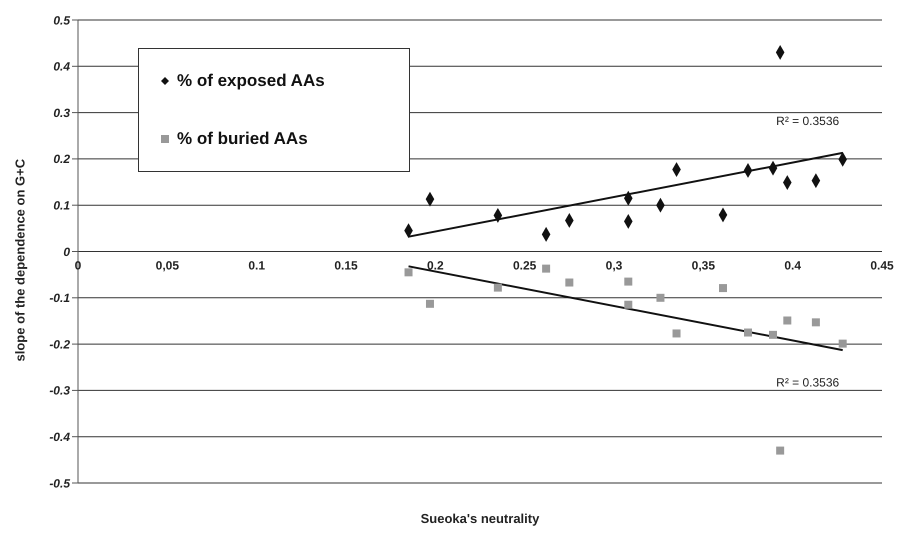  Describe the element at coordinates (524, 265) in the screenshot. I see `x-tick-label: 0.25` at that location.